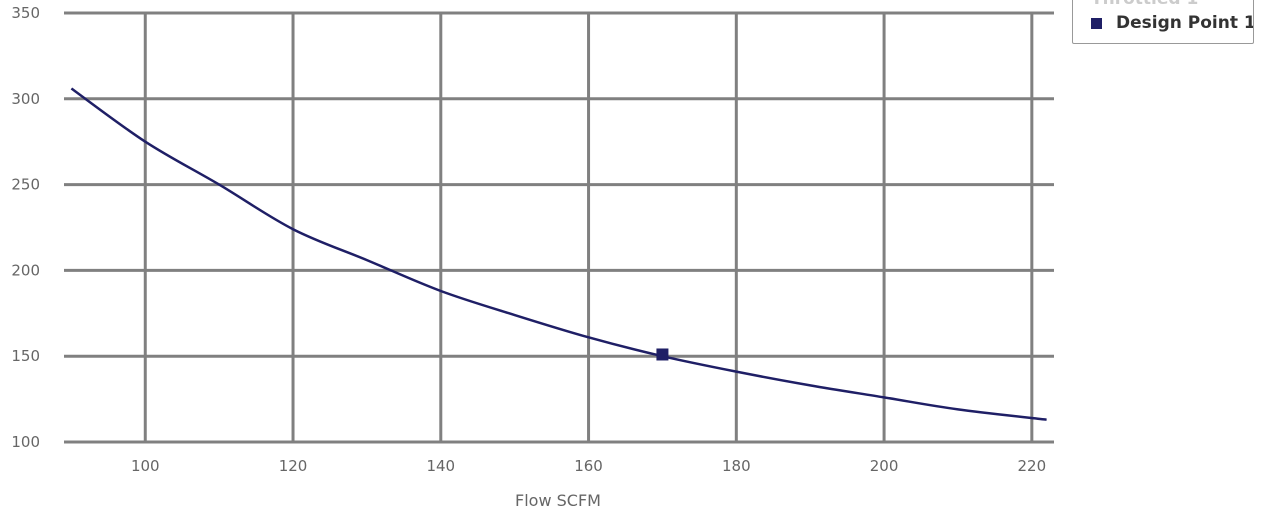 This screenshot has width=1281, height=516. I want to click on x-tick-label: 100, so click(145, 466).